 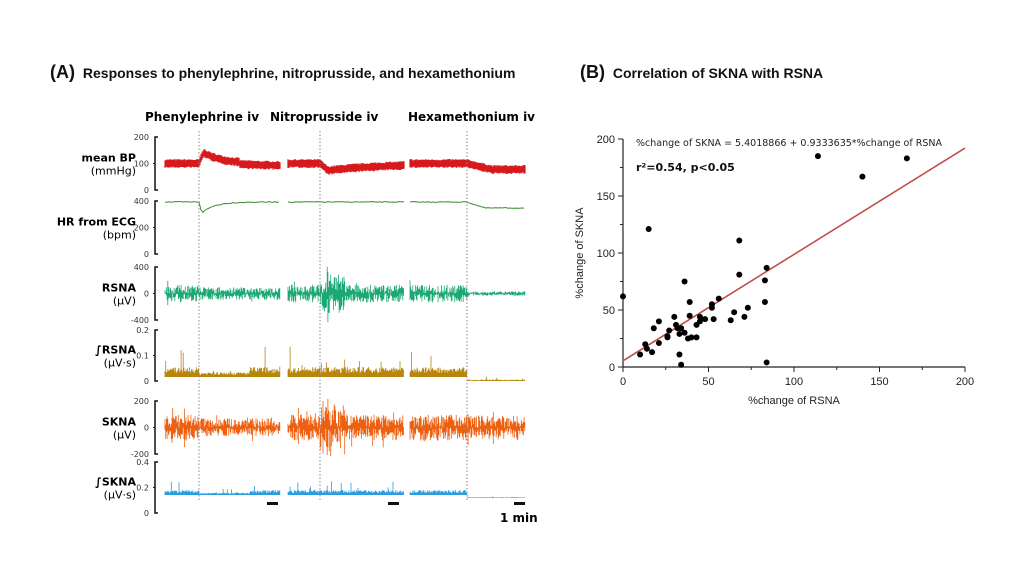 What do you see at coordinates (62, 72) in the screenshot?
I see `panel-a-letter: (A)` at bounding box center [62, 72].